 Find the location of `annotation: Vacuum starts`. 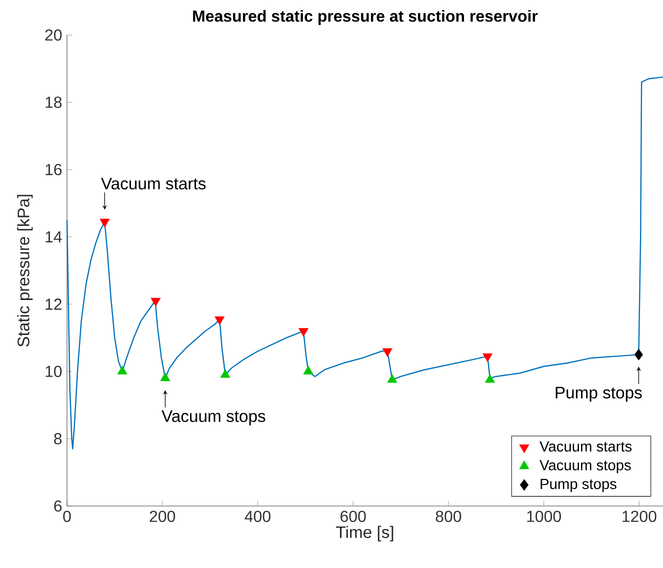

annotation: Vacuum starts is located at coordinates (153, 184).